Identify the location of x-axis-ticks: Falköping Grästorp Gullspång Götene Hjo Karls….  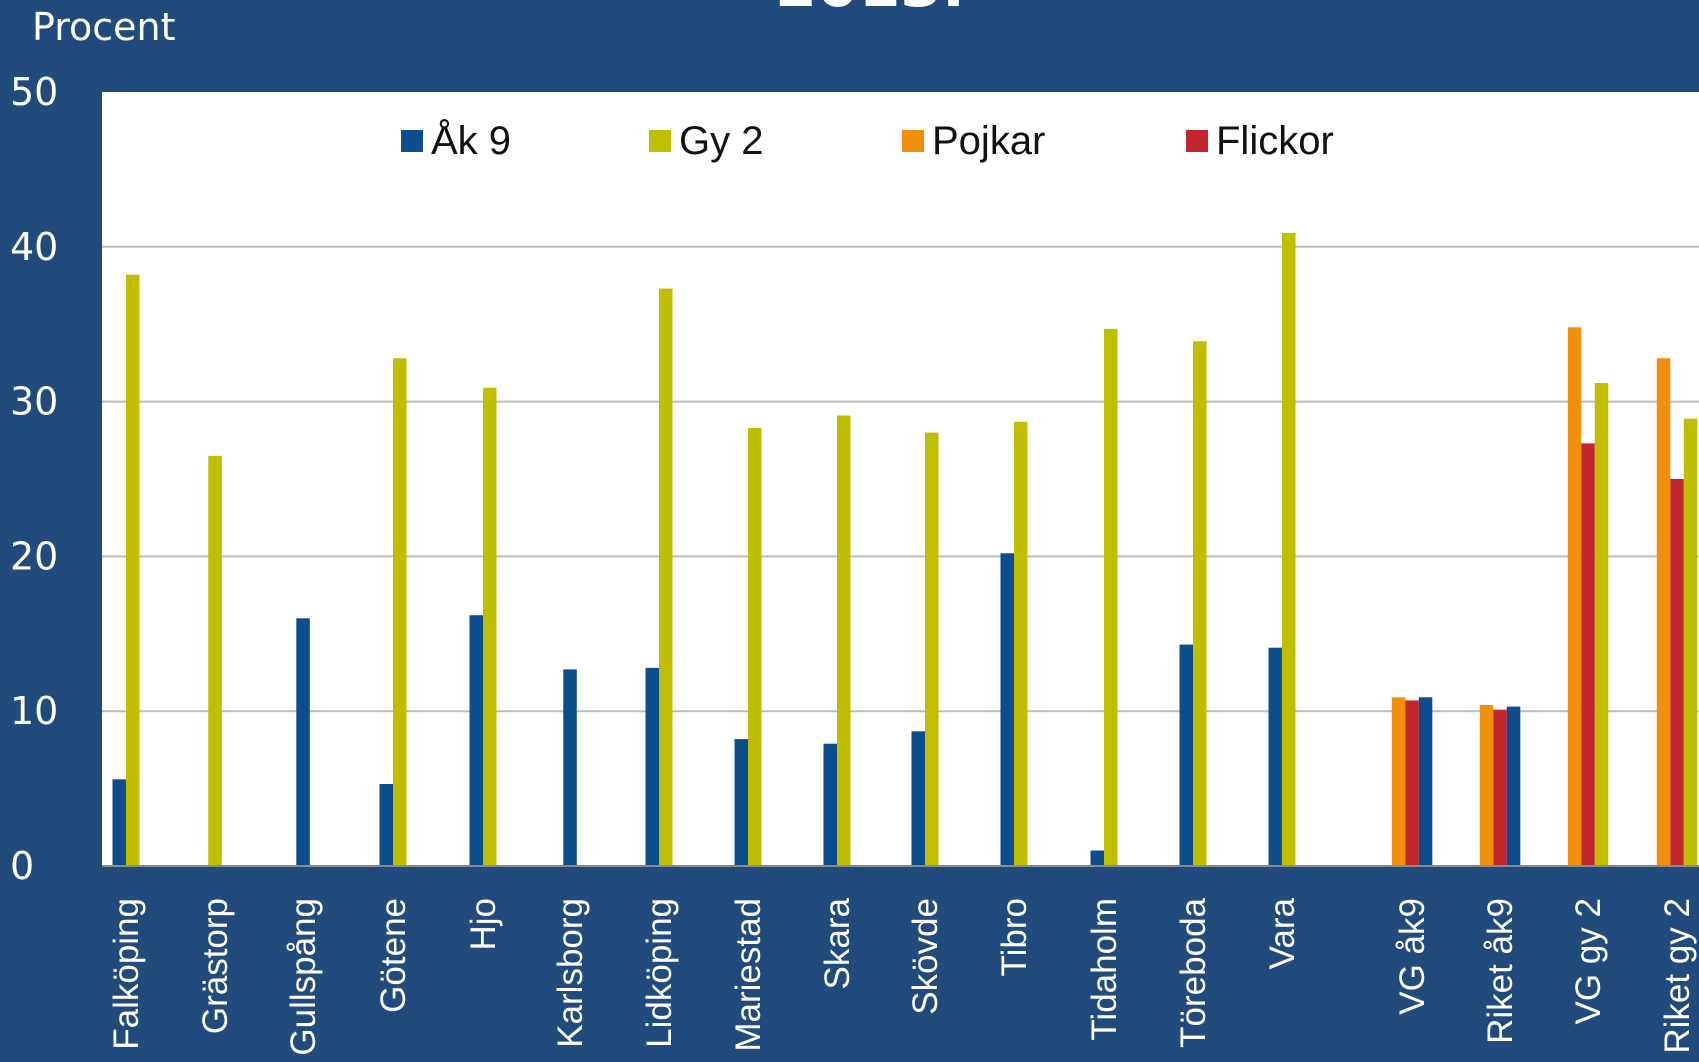
(902, 976).